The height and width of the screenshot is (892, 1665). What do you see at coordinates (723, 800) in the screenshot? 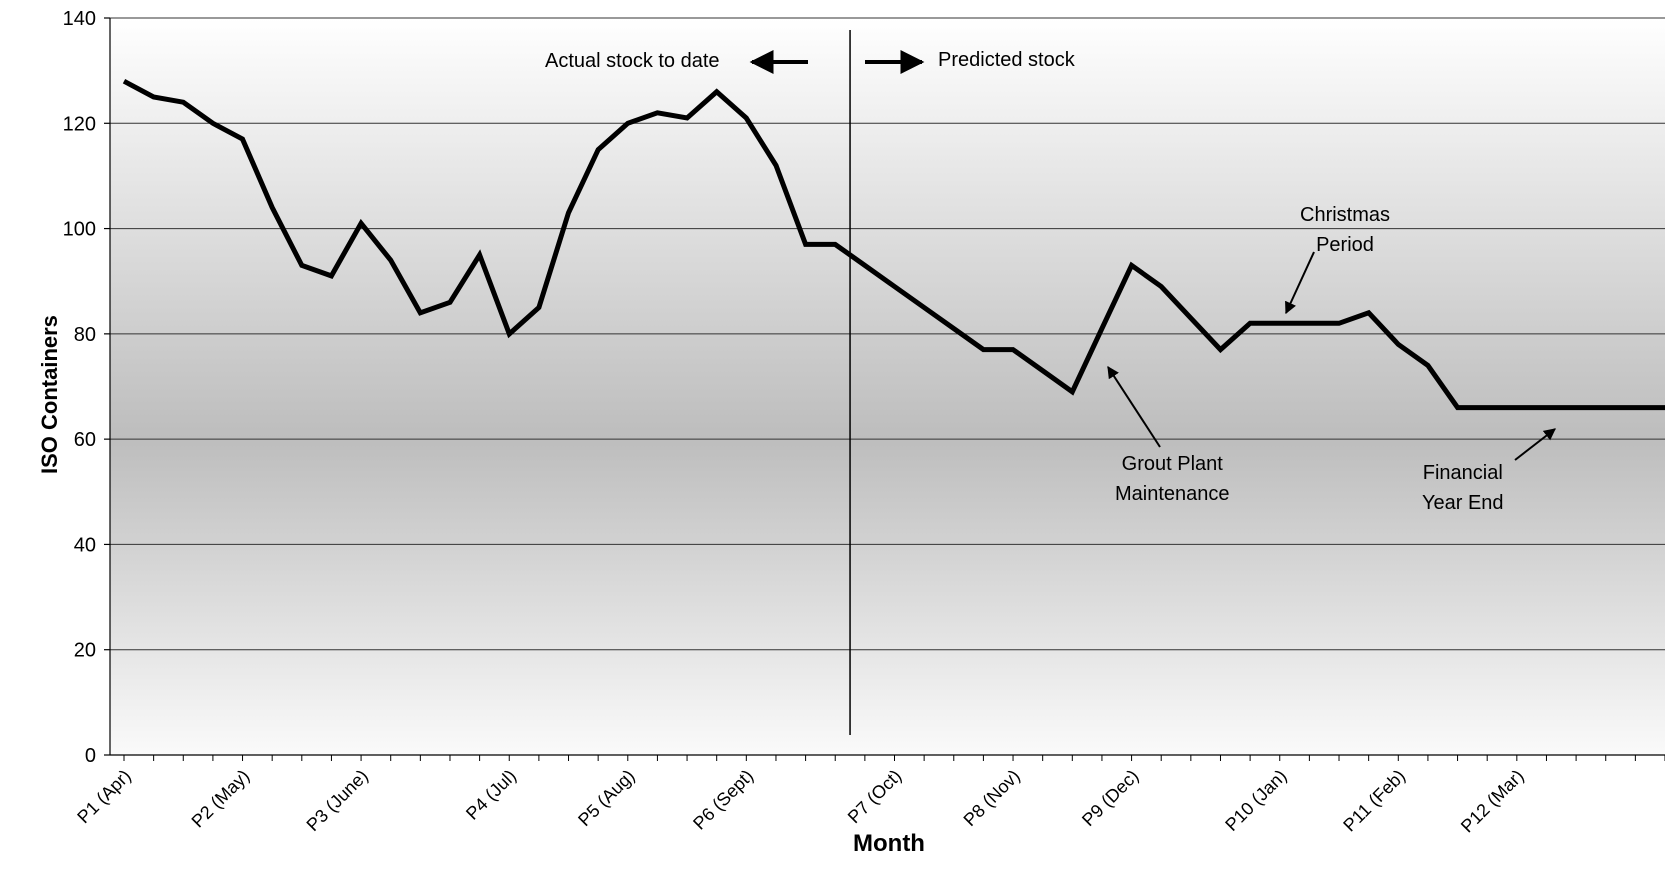
I see `x-tick-label-5: P6 (Sept)` at bounding box center [723, 800].